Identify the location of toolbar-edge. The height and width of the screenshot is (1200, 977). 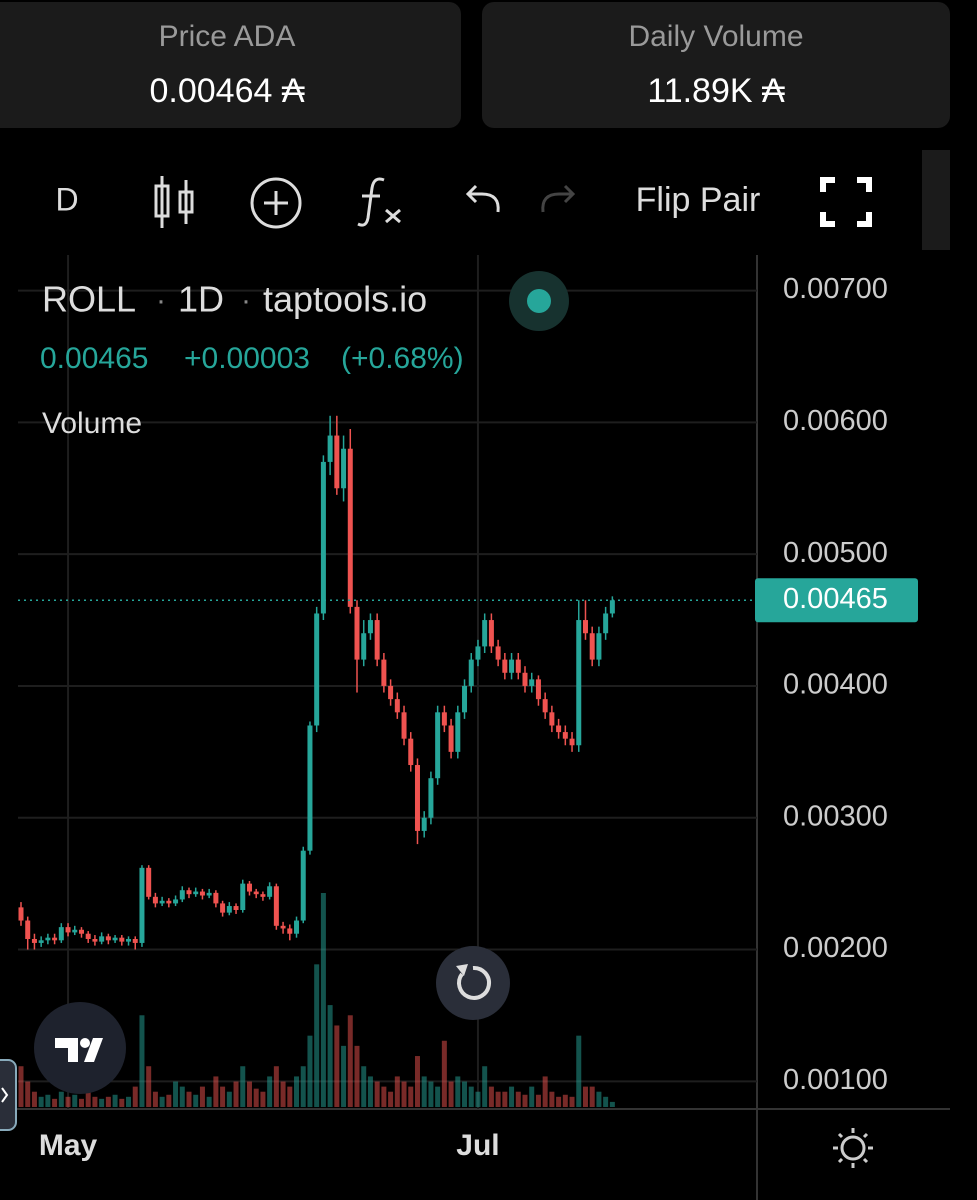
(936, 200).